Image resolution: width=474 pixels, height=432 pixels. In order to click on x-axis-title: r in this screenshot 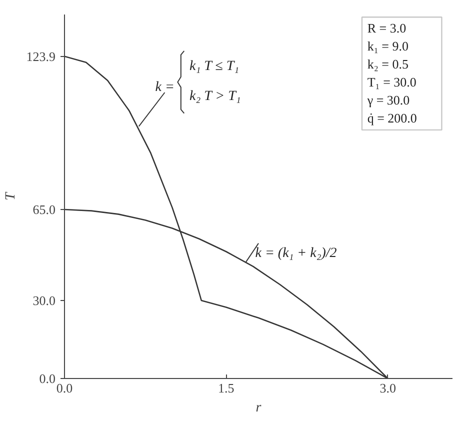, I will do `click(259, 408)`.